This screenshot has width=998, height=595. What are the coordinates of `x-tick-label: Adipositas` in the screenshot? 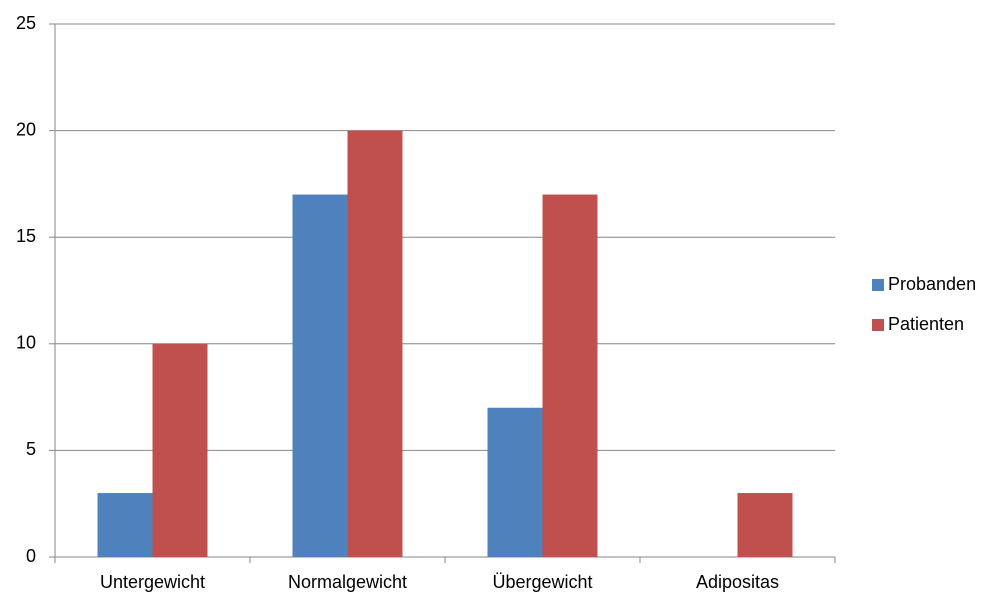 It's located at (737, 582).